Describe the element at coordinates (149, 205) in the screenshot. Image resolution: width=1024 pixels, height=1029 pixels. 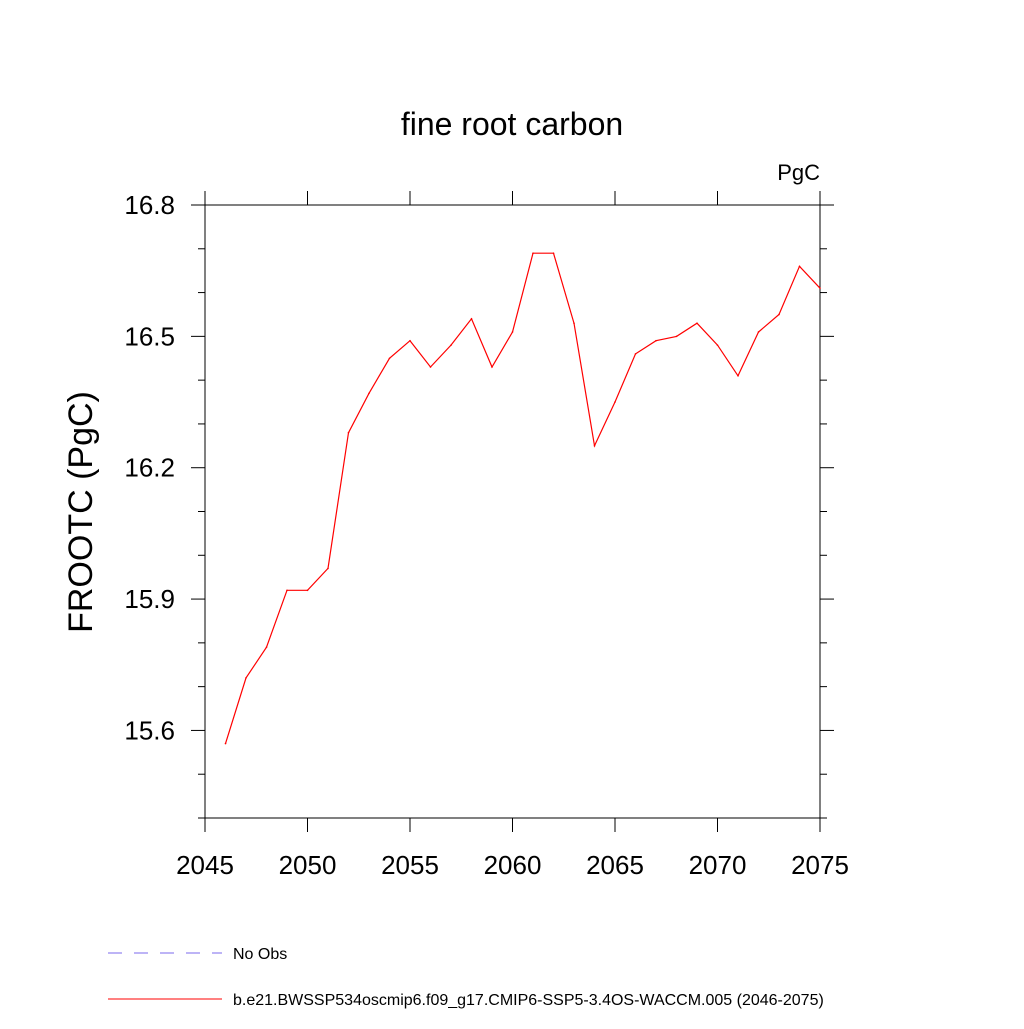
I see `y-tick-label: 16.8` at that location.